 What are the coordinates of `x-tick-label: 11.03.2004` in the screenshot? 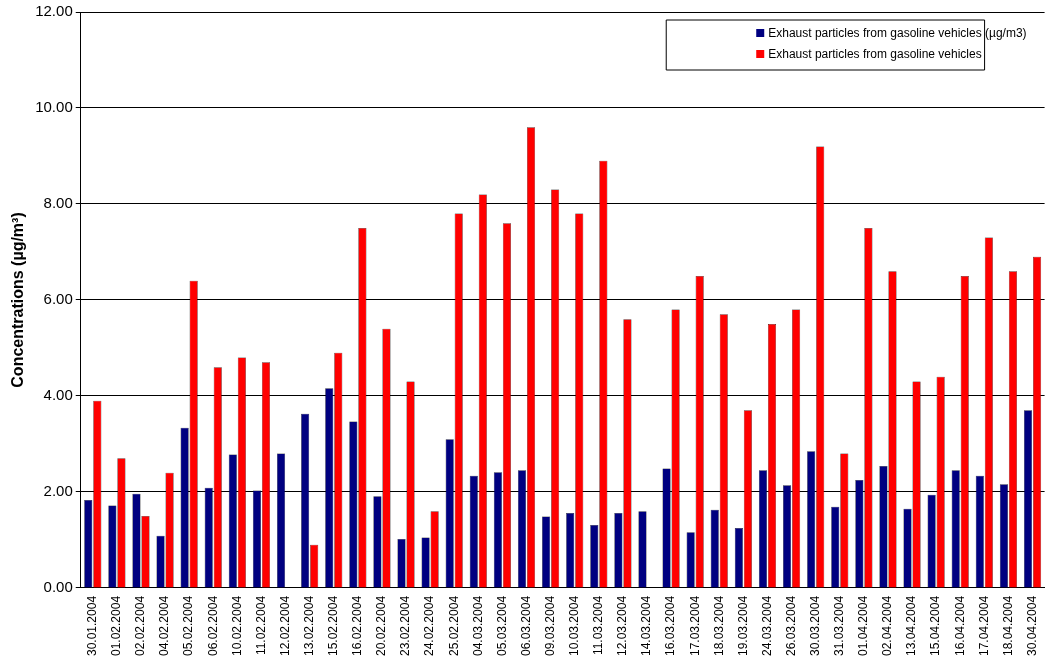 It's located at (598, 625).